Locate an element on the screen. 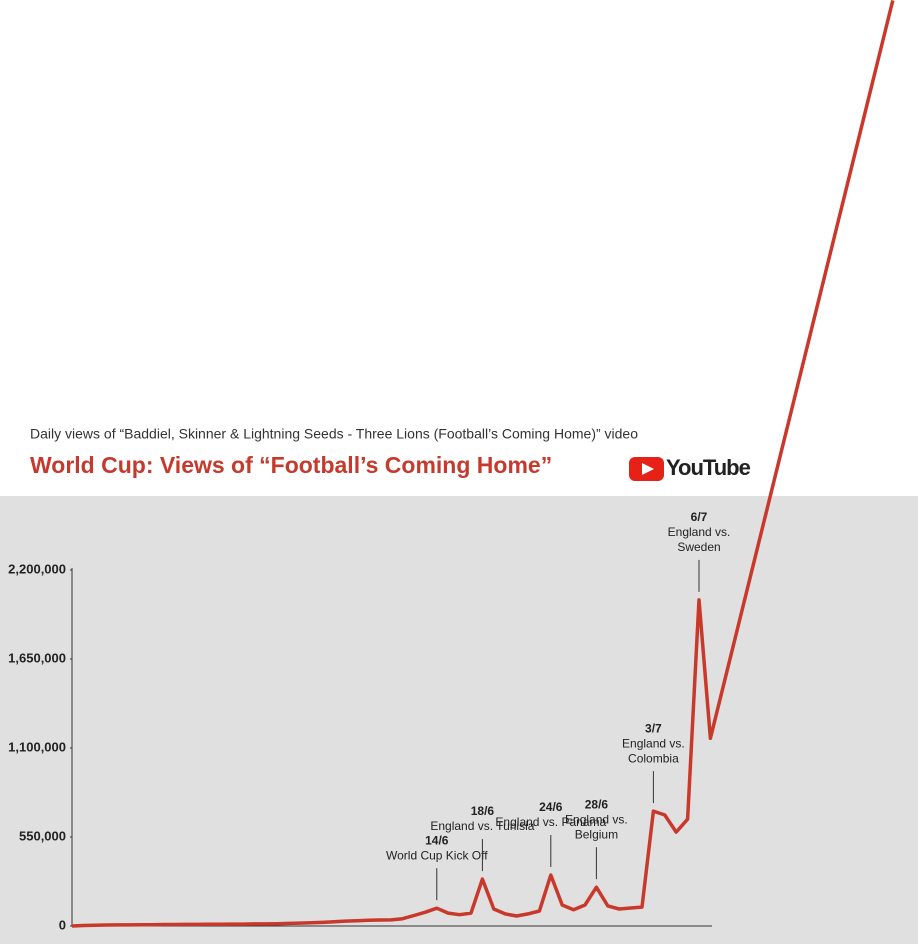 Image resolution: width=918 pixels, height=944 pixels. annotation-date: 24/6 is located at coordinates (551, 807).